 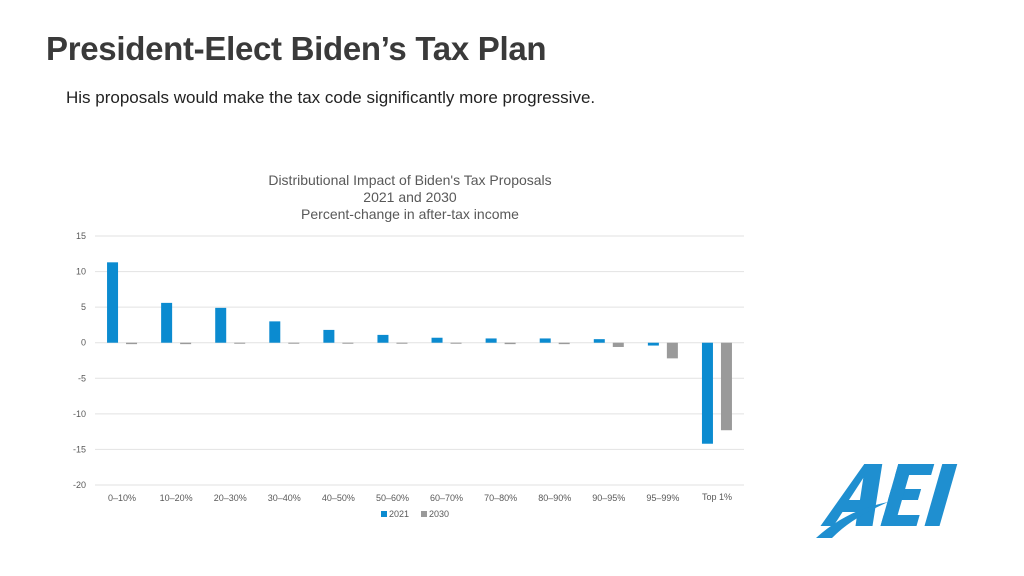 I want to click on x-tick-label: 40–50%, so click(x=338, y=498).